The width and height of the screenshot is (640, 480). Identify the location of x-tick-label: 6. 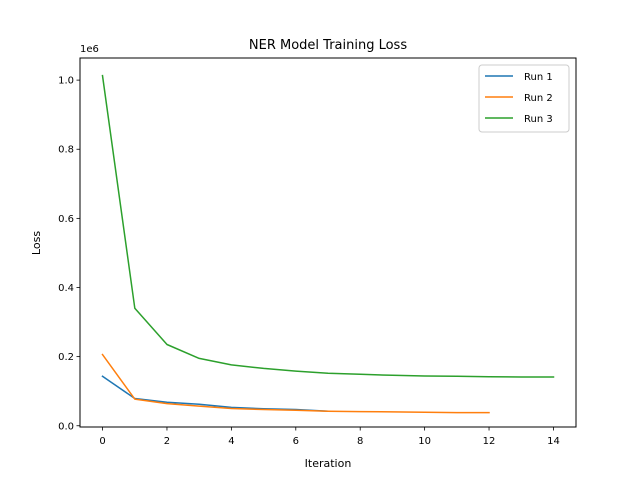
(296, 441).